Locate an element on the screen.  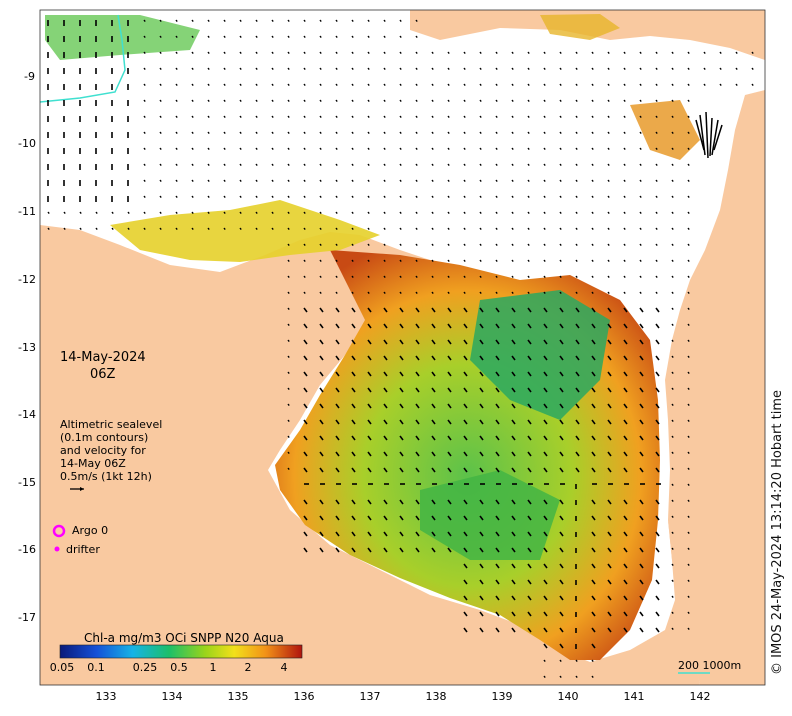
sealevel-contour is located at coordinates (82, 58).